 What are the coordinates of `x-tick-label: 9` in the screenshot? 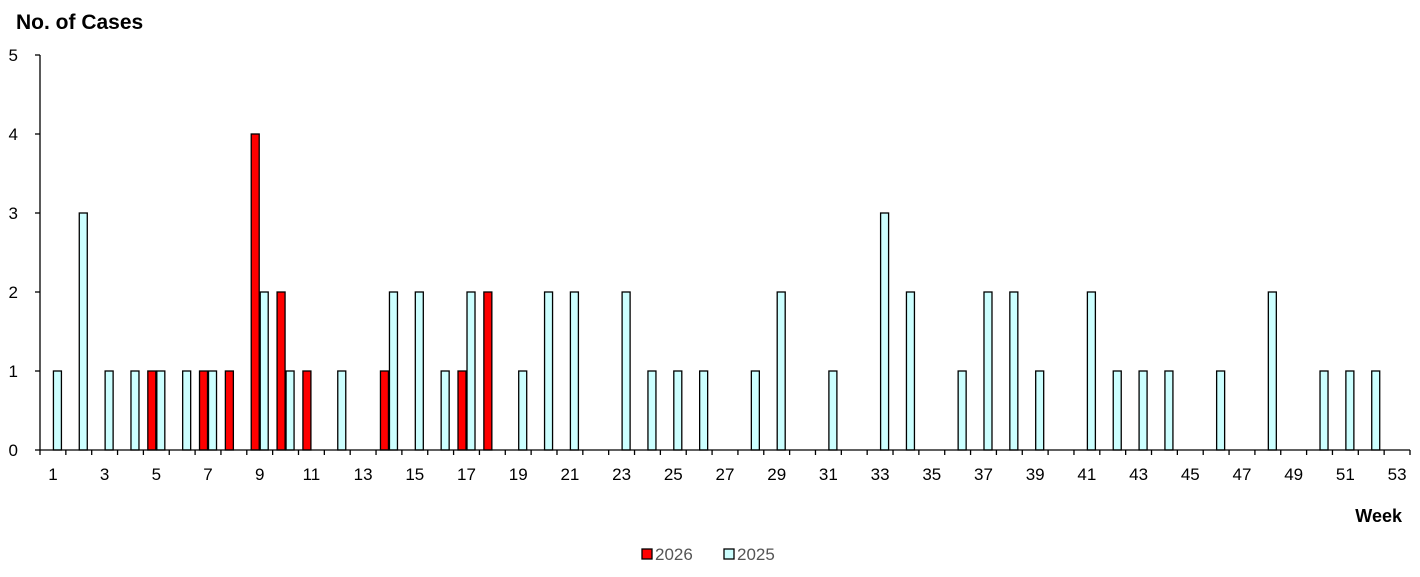 It's located at (259, 474).